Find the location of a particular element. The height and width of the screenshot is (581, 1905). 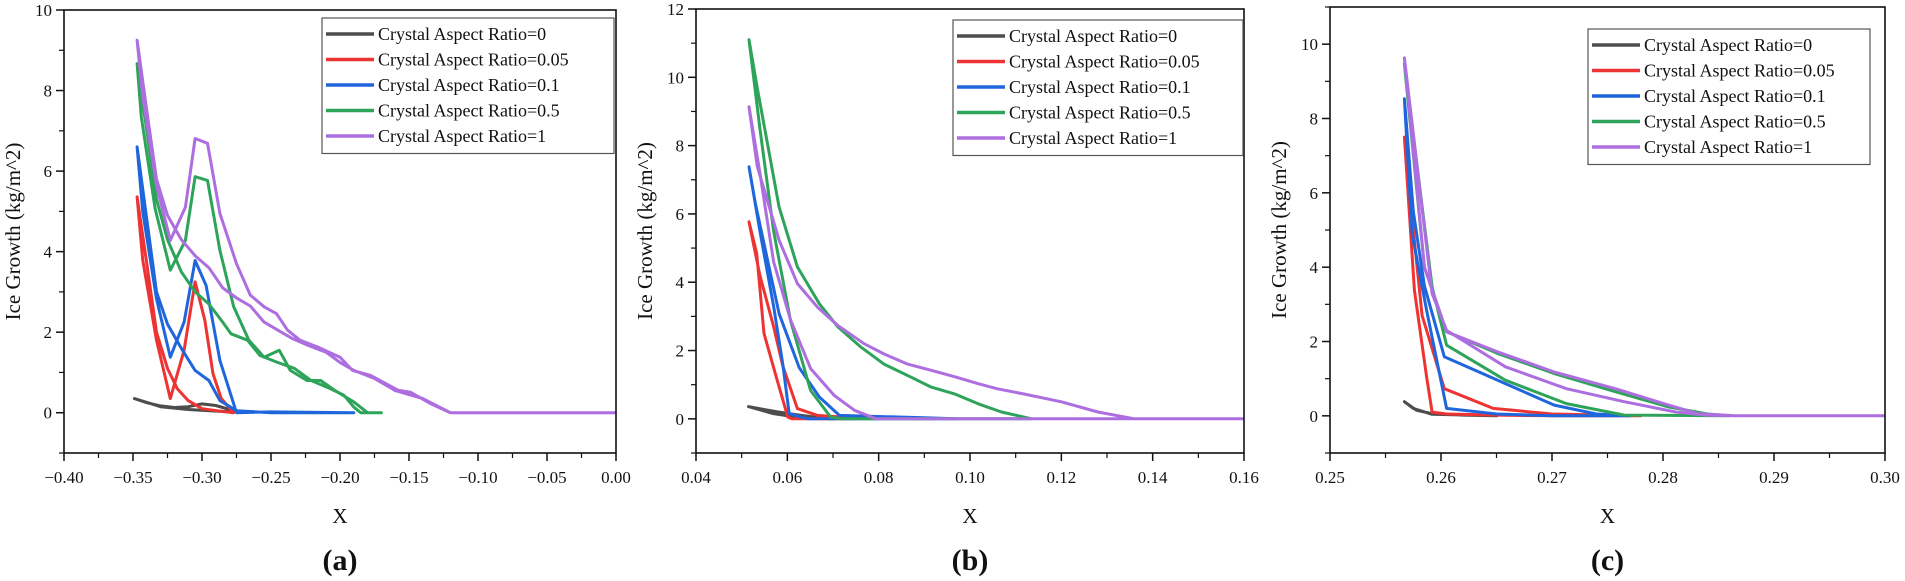

x-tick-label: 0.25 is located at coordinates (1330, 477).